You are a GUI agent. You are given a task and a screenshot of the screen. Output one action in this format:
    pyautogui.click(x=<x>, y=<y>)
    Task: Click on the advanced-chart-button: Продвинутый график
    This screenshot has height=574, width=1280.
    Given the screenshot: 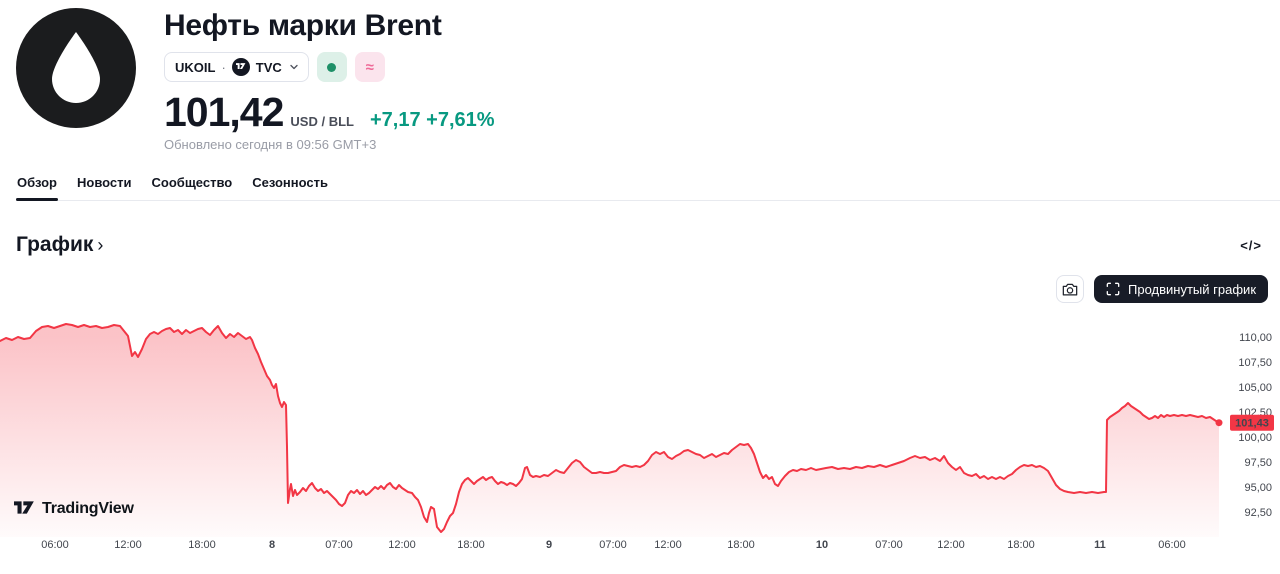 What is the action you would take?
    pyautogui.click(x=1181, y=289)
    